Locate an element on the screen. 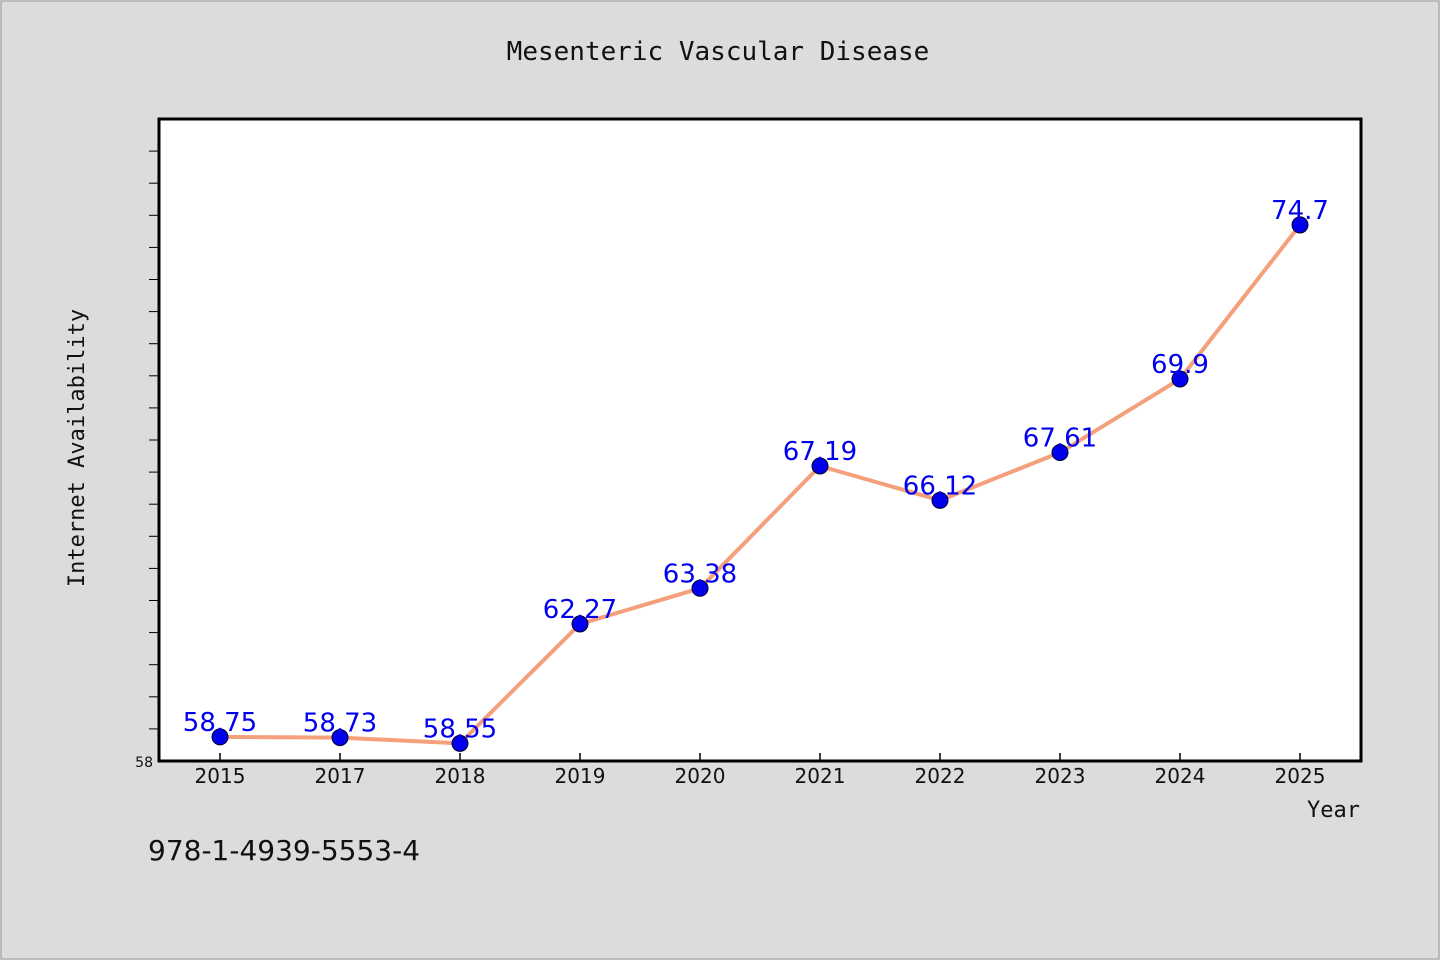  y-axis: 58 is located at coordinates (147, 460).